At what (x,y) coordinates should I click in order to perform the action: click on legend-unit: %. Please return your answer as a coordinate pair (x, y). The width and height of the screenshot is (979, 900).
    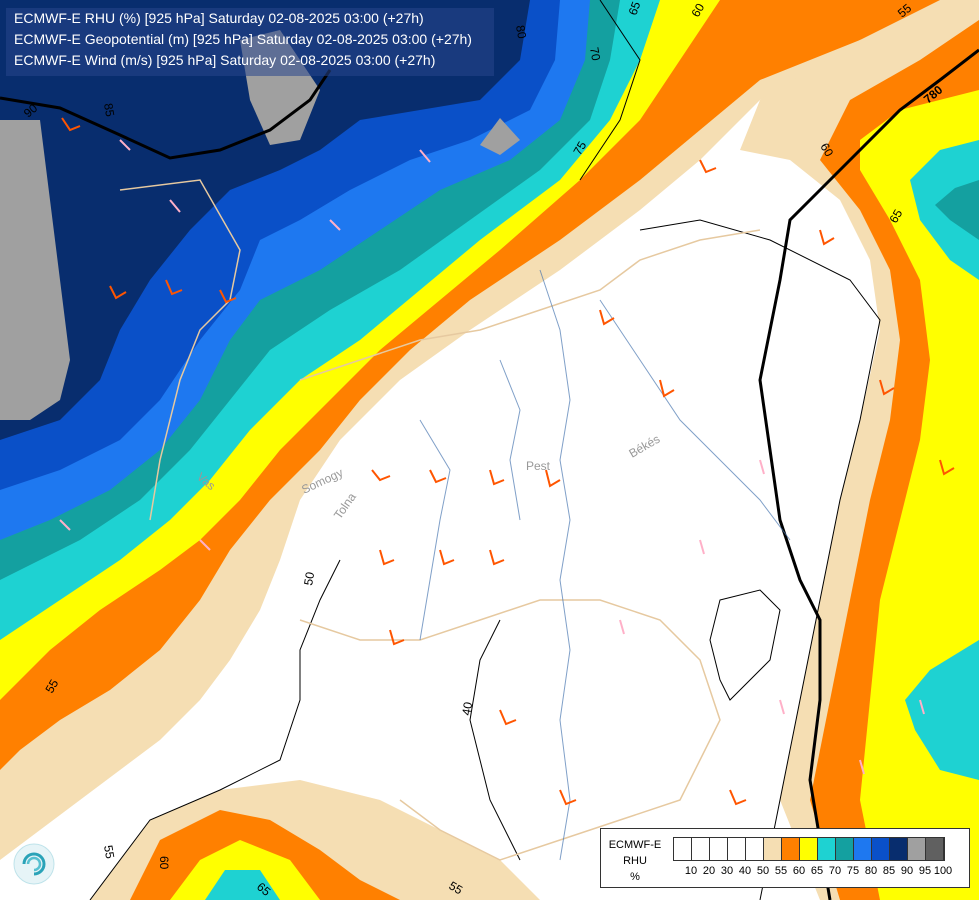
    Looking at the image, I should click on (635, 877).